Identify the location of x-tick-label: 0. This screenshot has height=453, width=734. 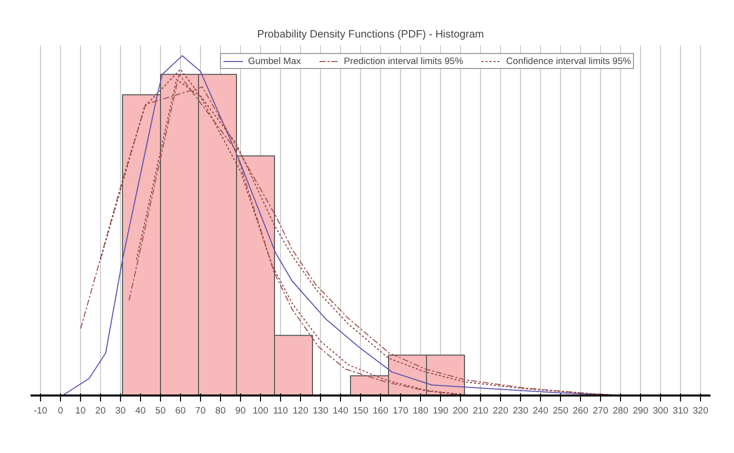
(61, 411).